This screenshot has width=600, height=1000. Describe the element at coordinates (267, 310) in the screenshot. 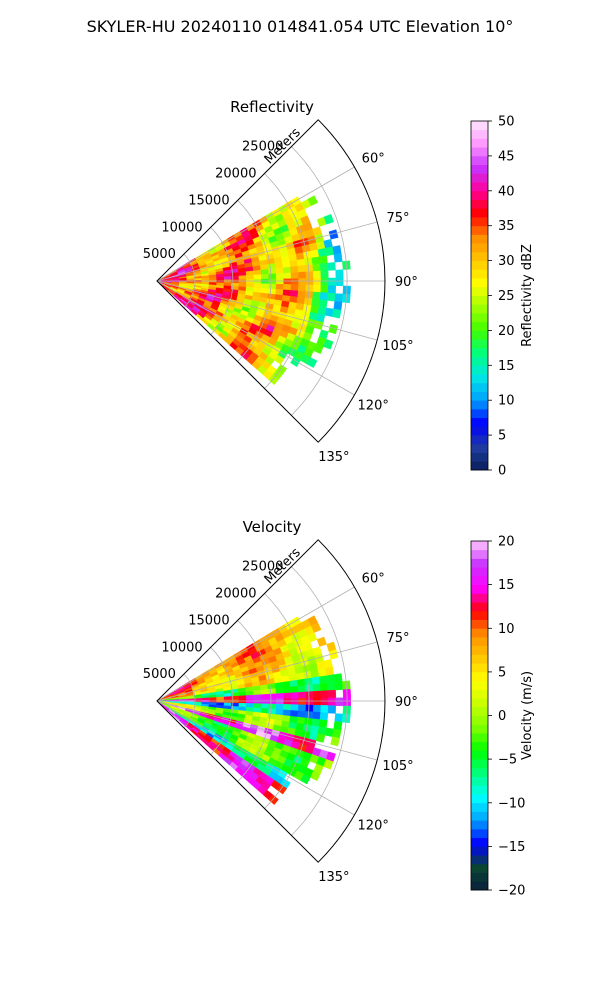

I see `reflectivity-azimuth-gridline` at that location.